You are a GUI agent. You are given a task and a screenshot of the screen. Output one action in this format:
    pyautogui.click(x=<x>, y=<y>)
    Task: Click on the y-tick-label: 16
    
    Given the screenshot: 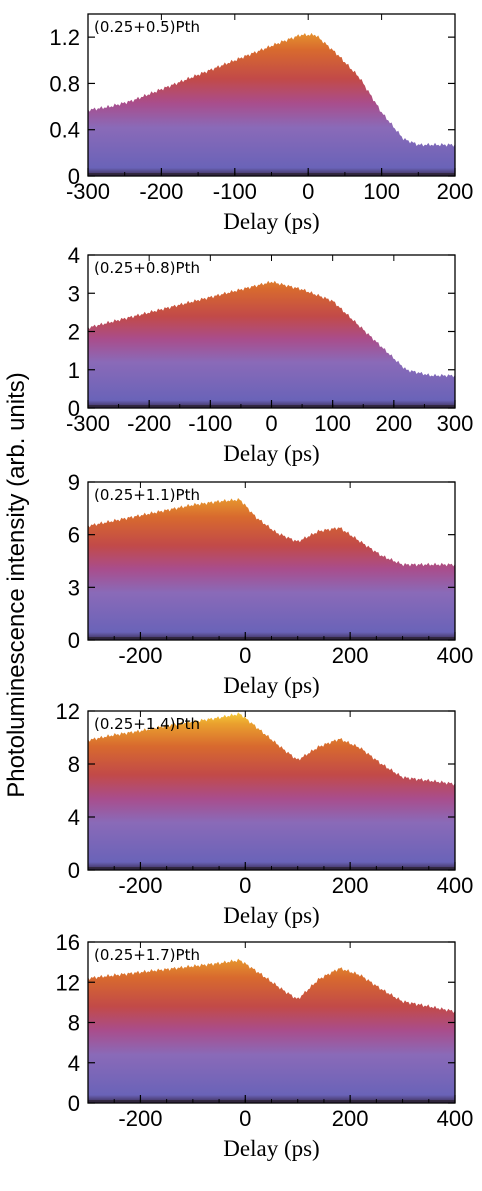 What is the action you would take?
    pyautogui.click(x=68, y=942)
    